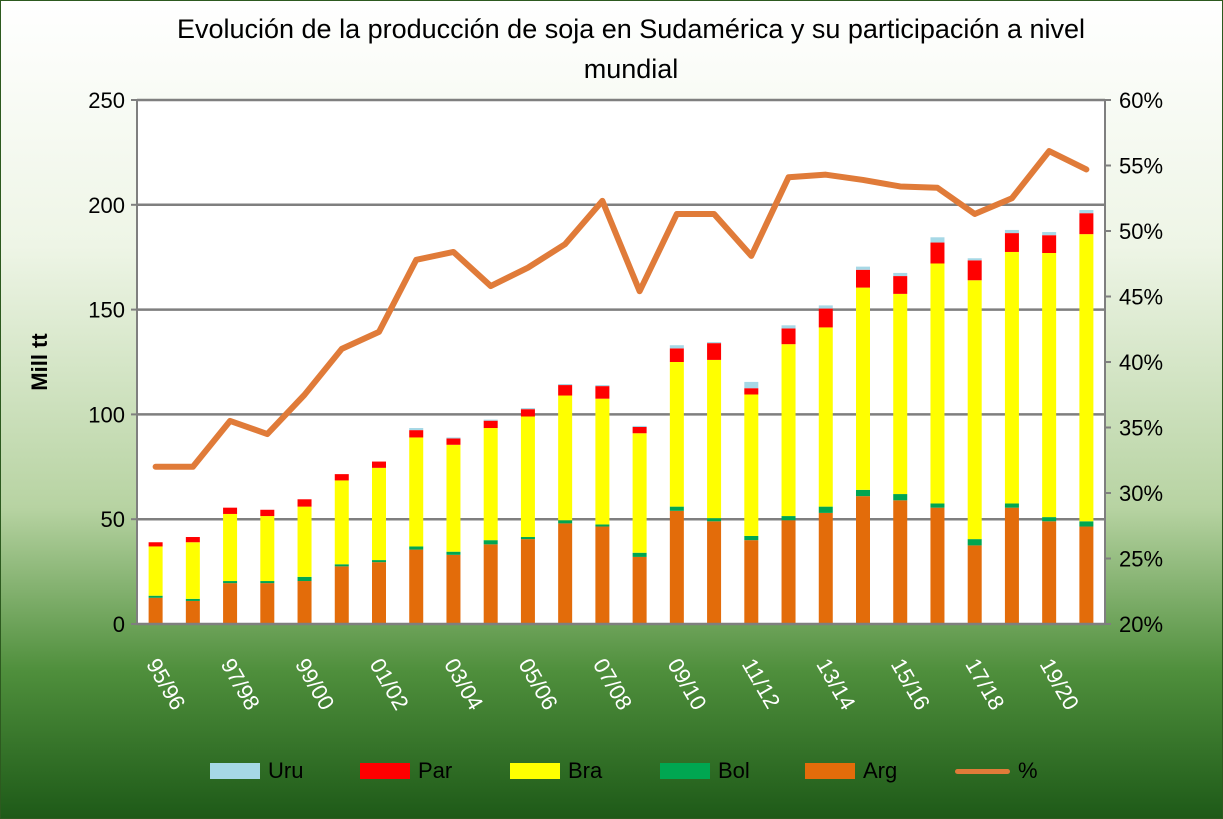 This screenshot has height=819, width=1223. I want to click on x-tick-label: 97/98, so click(240, 684).